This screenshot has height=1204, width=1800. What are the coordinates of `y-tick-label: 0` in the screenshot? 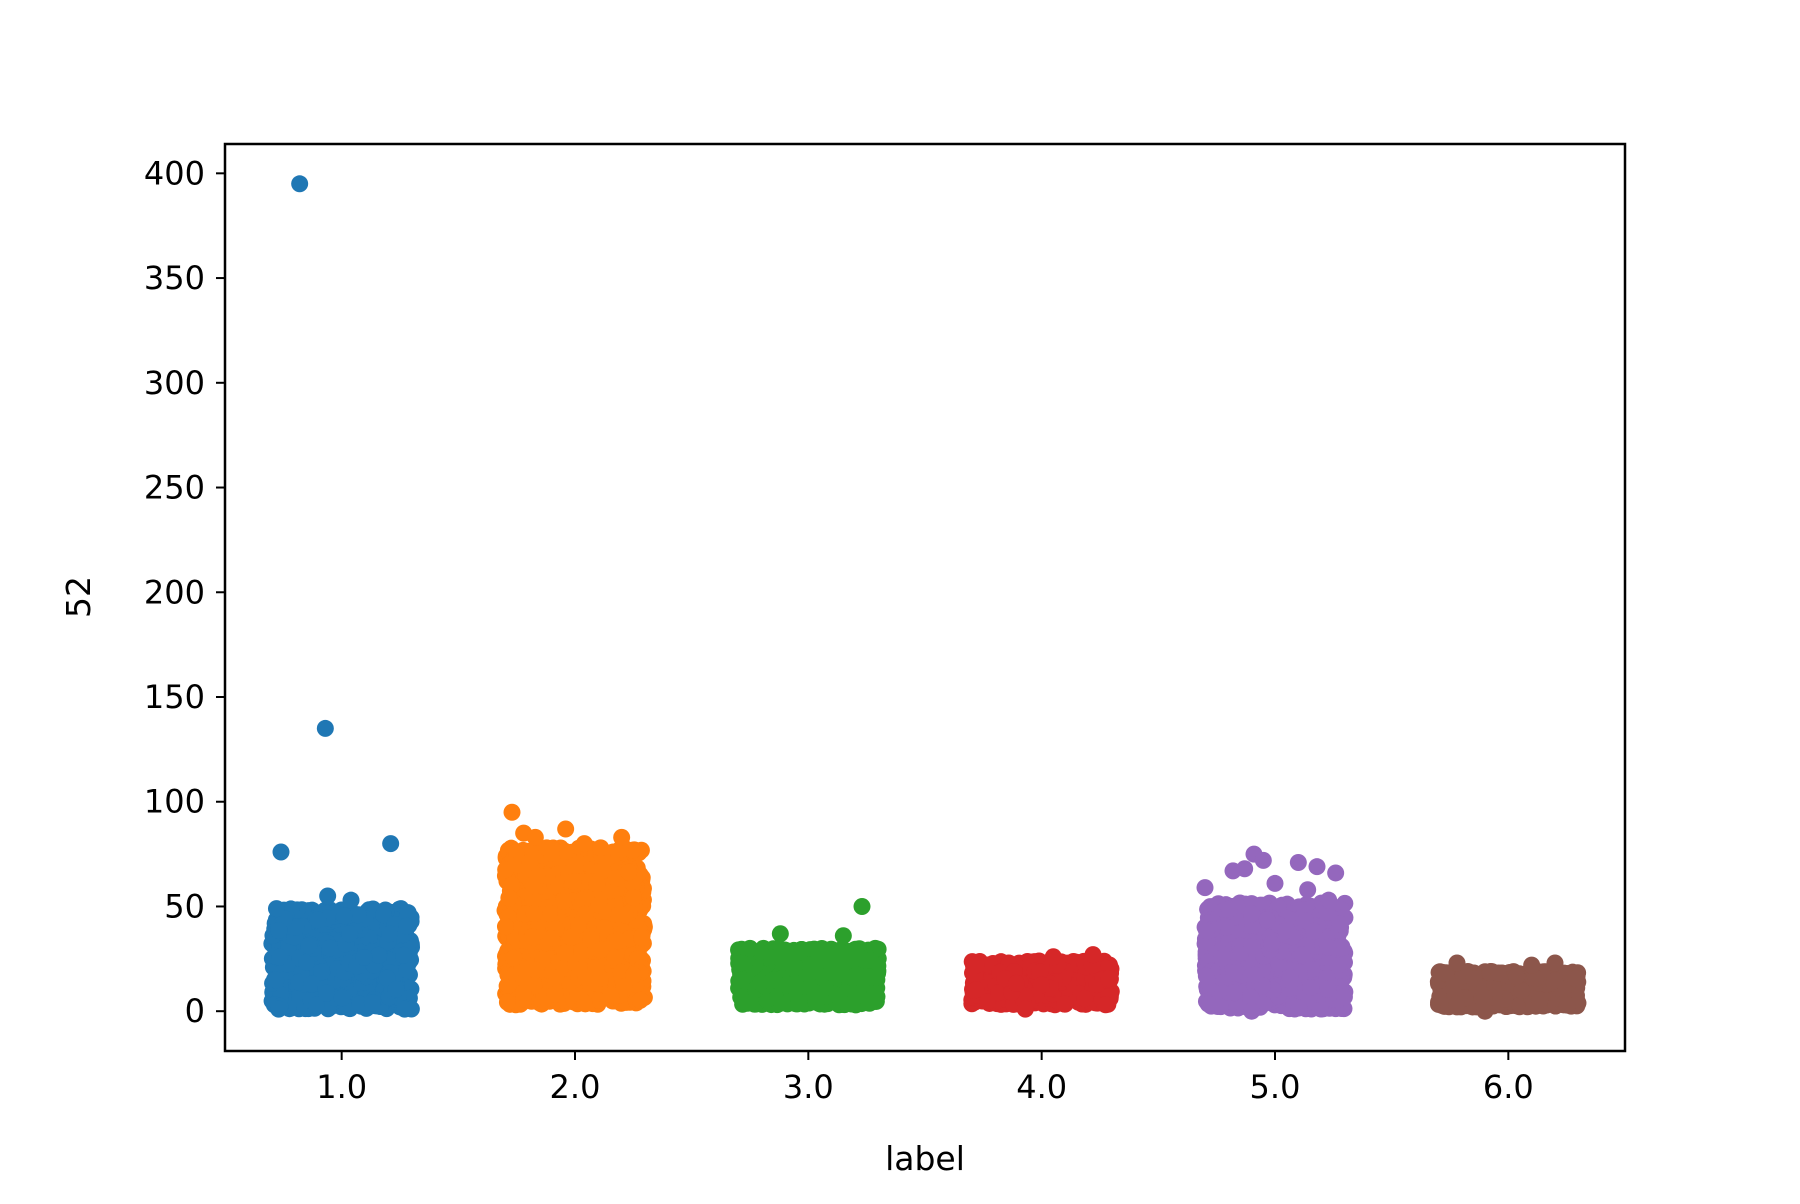 It's located at (195, 1011).